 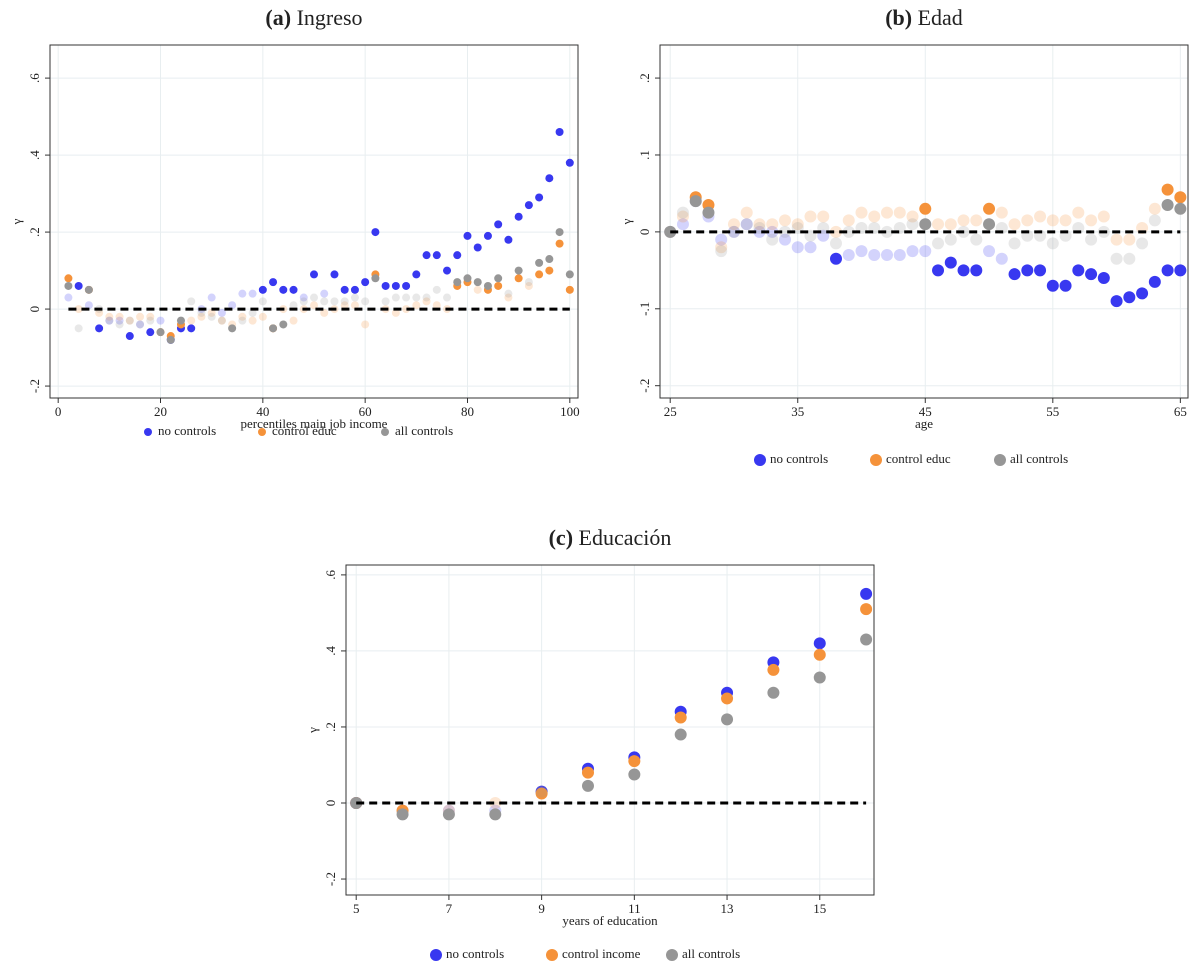 What do you see at coordinates (925, 411) in the screenshot?
I see `x-tick-label: 45` at bounding box center [925, 411].